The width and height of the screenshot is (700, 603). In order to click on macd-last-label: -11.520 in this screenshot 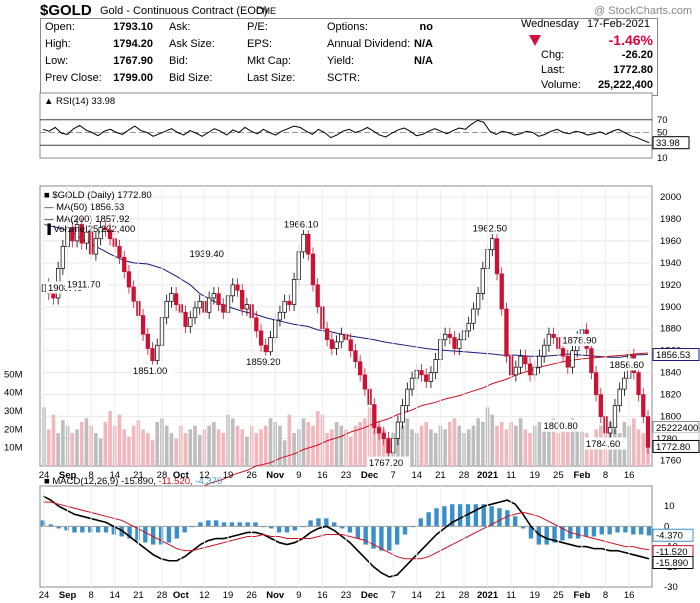, I will do `click(672, 552)`.